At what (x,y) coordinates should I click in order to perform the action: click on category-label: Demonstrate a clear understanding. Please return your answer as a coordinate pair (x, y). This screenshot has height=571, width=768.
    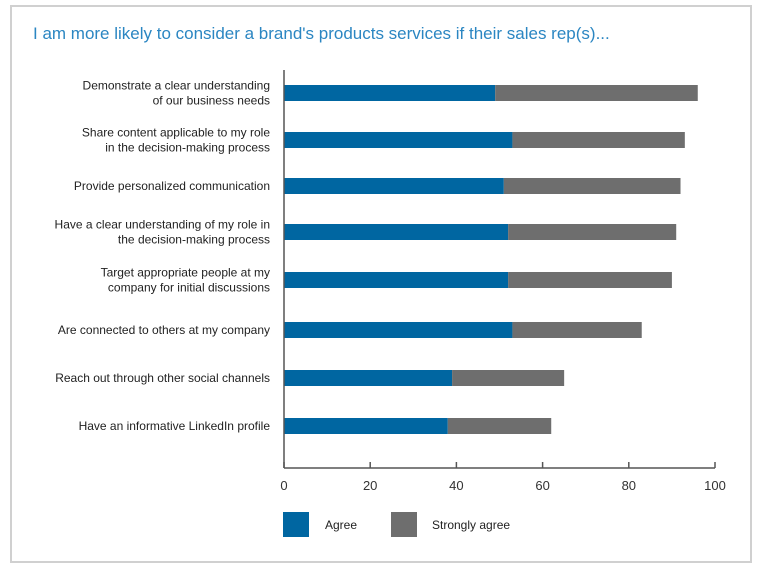
    Looking at the image, I should click on (176, 86).